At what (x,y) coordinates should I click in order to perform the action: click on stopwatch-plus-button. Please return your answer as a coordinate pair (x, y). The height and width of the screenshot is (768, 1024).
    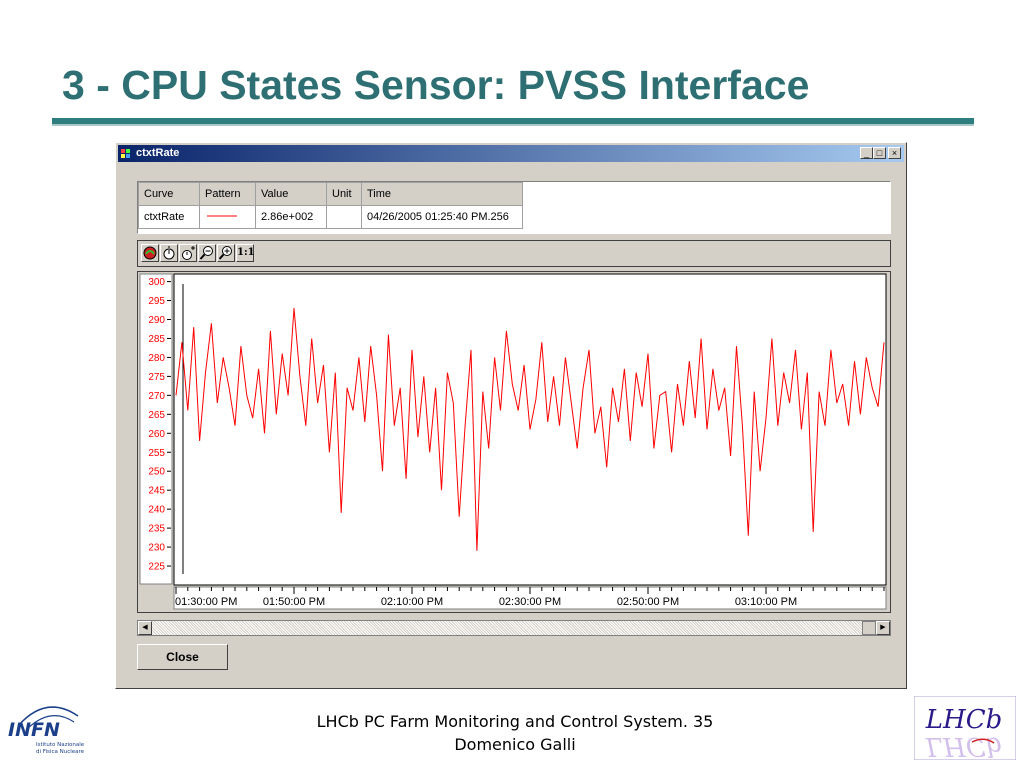
    Looking at the image, I should click on (188, 253).